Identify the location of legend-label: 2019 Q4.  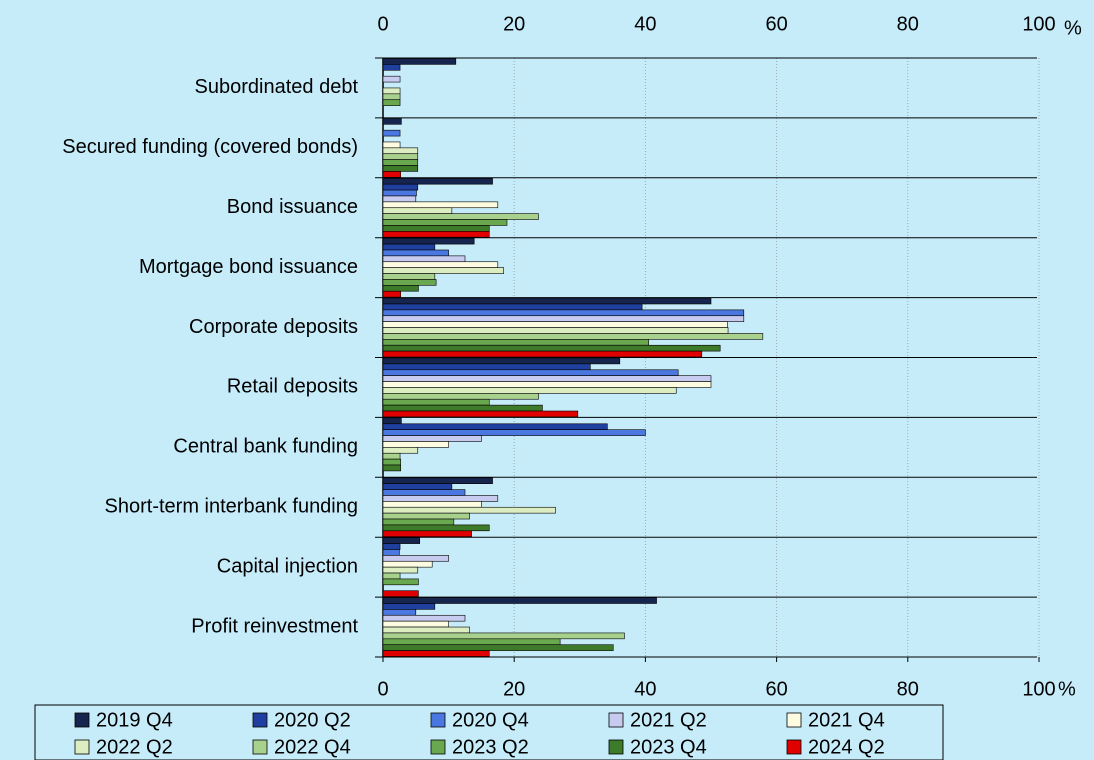
(134, 720).